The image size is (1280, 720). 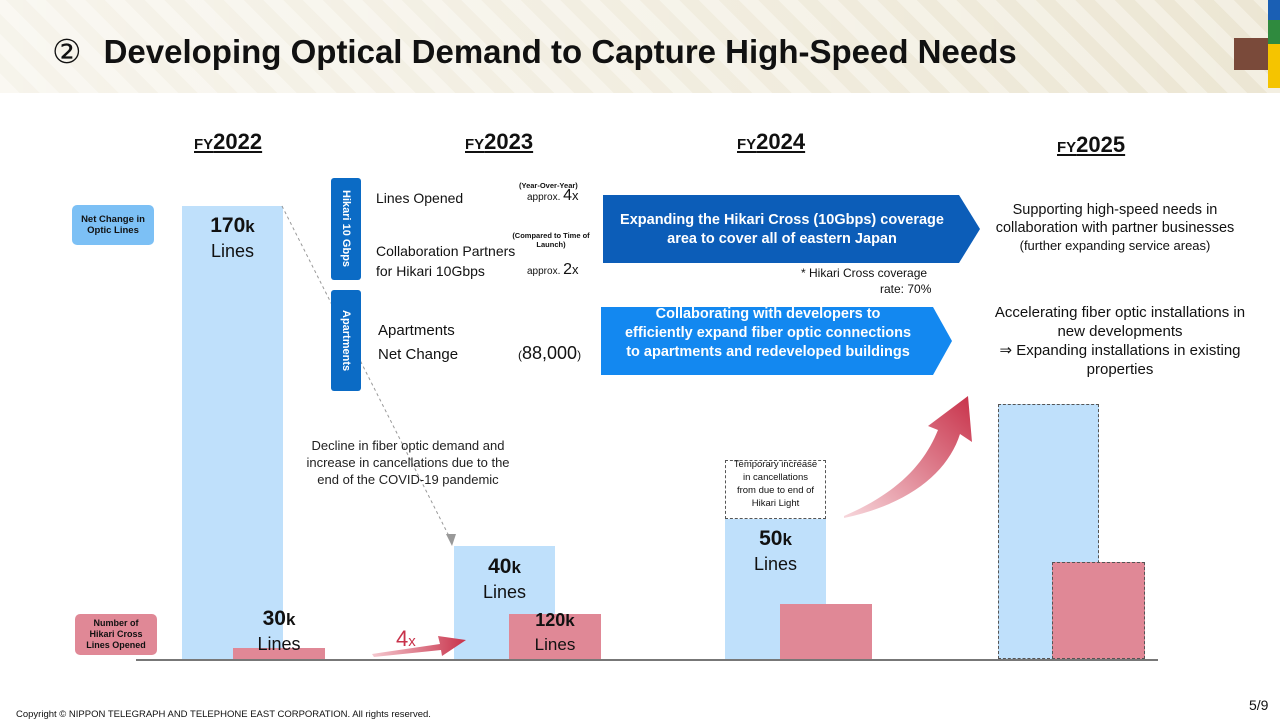 What do you see at coordinates (419, 646) in the screenshot?
I see `growth-4x-arrow` at bounding box center [419, 646].